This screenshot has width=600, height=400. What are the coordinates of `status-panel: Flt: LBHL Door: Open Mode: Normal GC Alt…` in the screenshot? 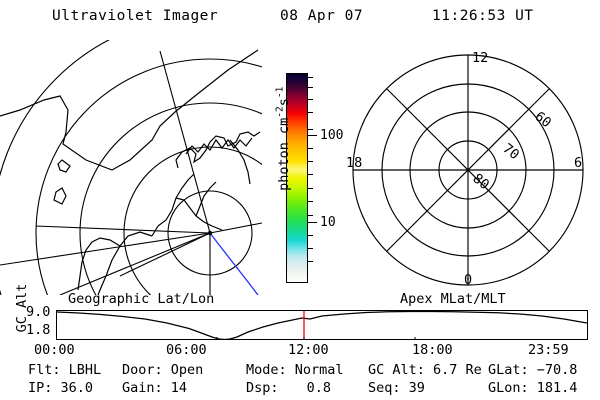 It's located at (300, 381).